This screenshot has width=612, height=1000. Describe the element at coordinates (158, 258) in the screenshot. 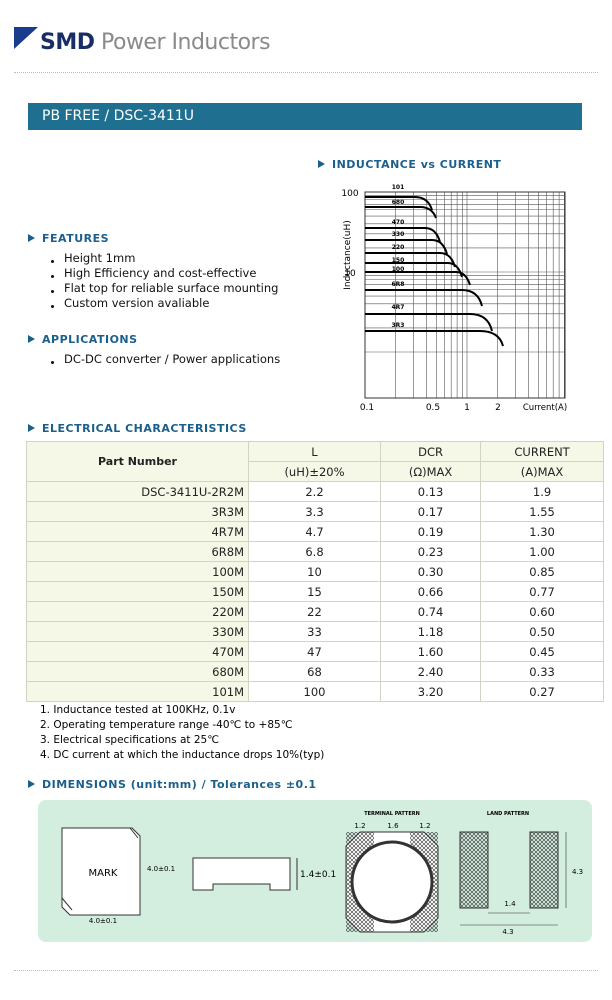

I see `list-item: Height 1mm` at that location.